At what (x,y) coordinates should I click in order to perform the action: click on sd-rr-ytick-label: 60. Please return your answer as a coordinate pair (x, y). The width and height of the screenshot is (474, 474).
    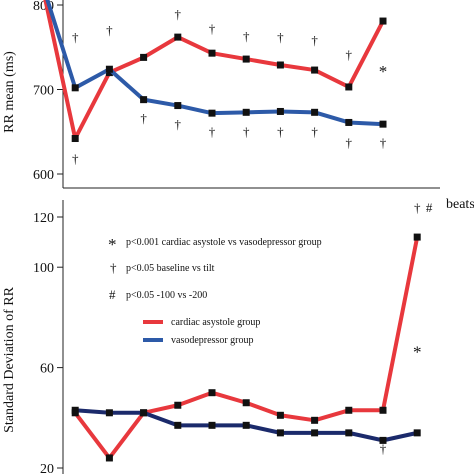
    Looking at the image, I should click on (47, 369).